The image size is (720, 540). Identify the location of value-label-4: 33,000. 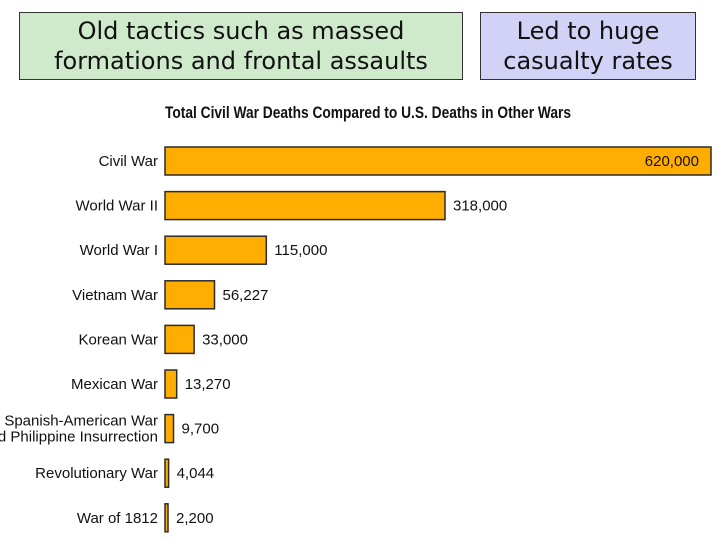
(225, 339).